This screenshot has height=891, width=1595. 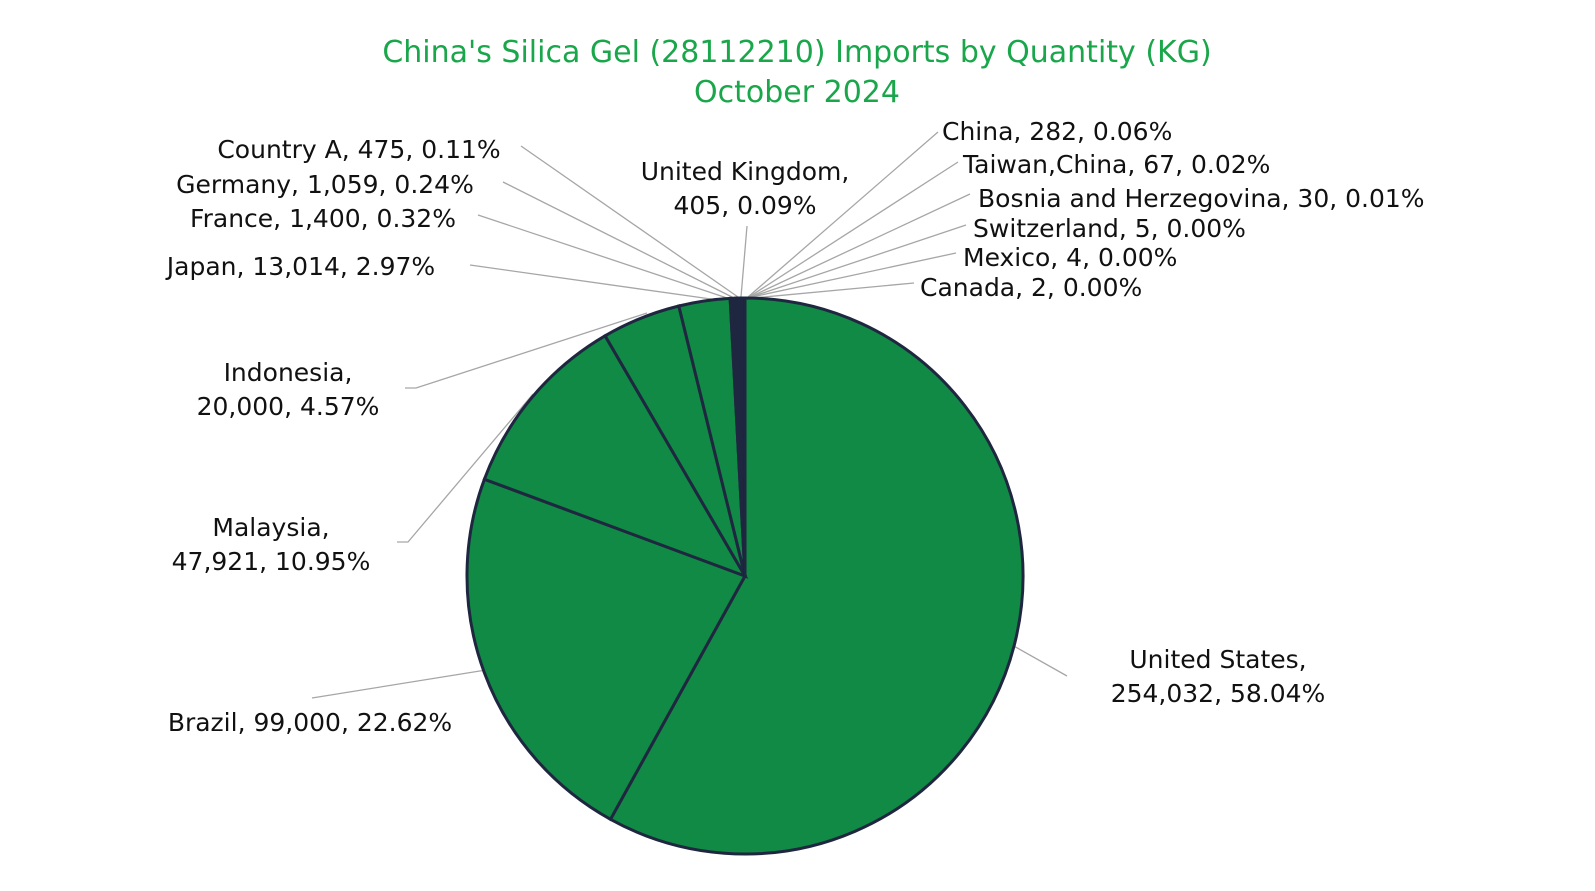 I want to click on data-label-country-a: Country A, 475, 0.11%, so click(x=358, y=149).